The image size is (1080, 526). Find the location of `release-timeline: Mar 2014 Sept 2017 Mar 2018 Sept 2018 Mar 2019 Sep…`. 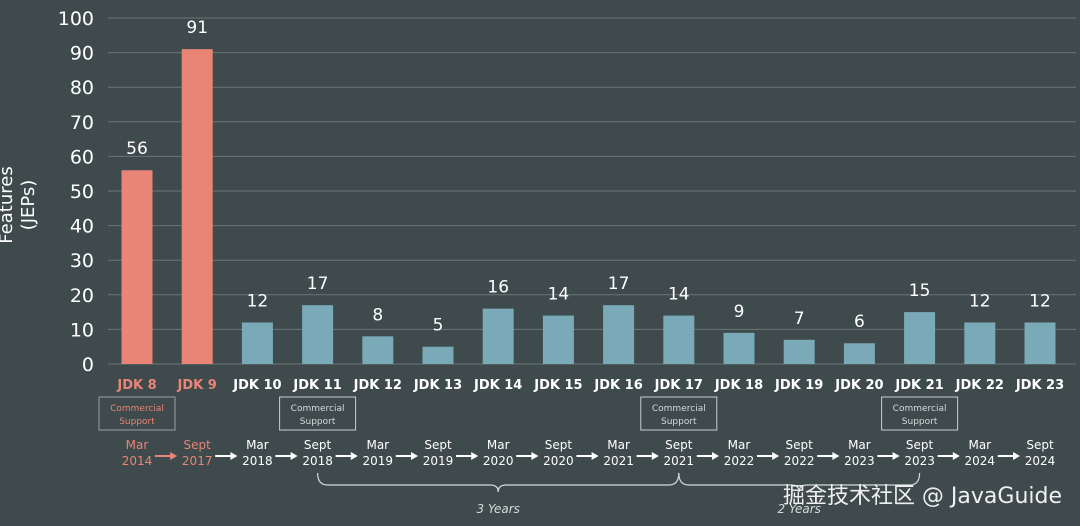

release-timeline: Mar 2014 Sept 2017 Mar 2018 Sept 2018 Mar 2019 Sep… is located at coordinates (589, 453).